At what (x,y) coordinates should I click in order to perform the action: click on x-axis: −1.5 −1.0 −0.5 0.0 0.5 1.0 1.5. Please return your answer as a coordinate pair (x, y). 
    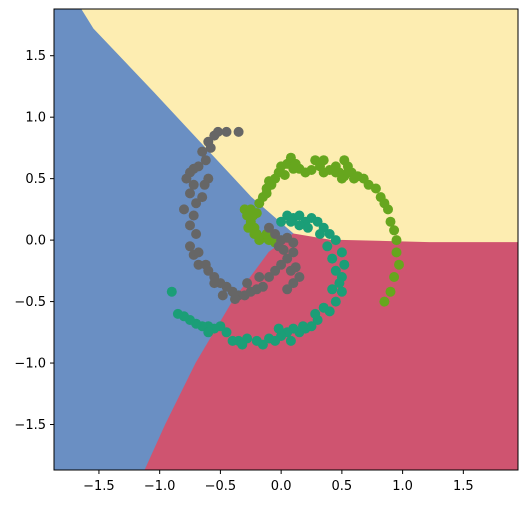
    Looking at the image, I should click on (278, 482).